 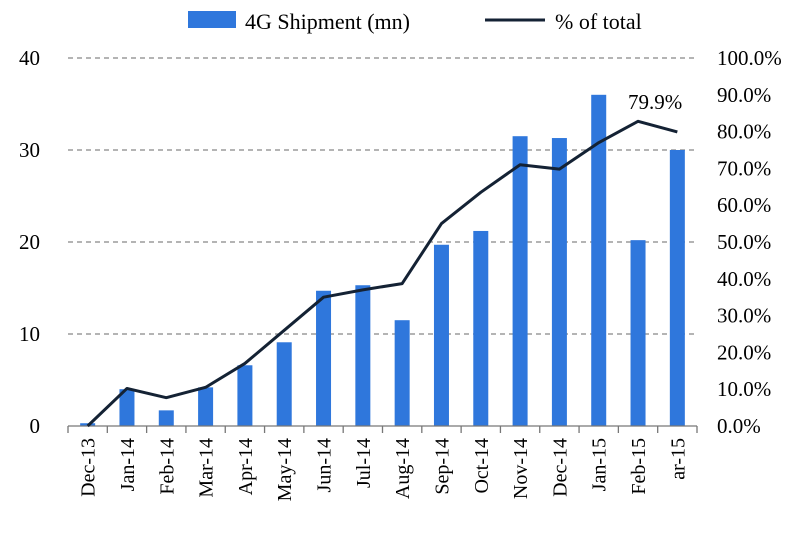 What do you see at coordinates (739, 426) in the screenshot?
I see `right-tick-label: 0.0%` at bounding box center [739, 426].